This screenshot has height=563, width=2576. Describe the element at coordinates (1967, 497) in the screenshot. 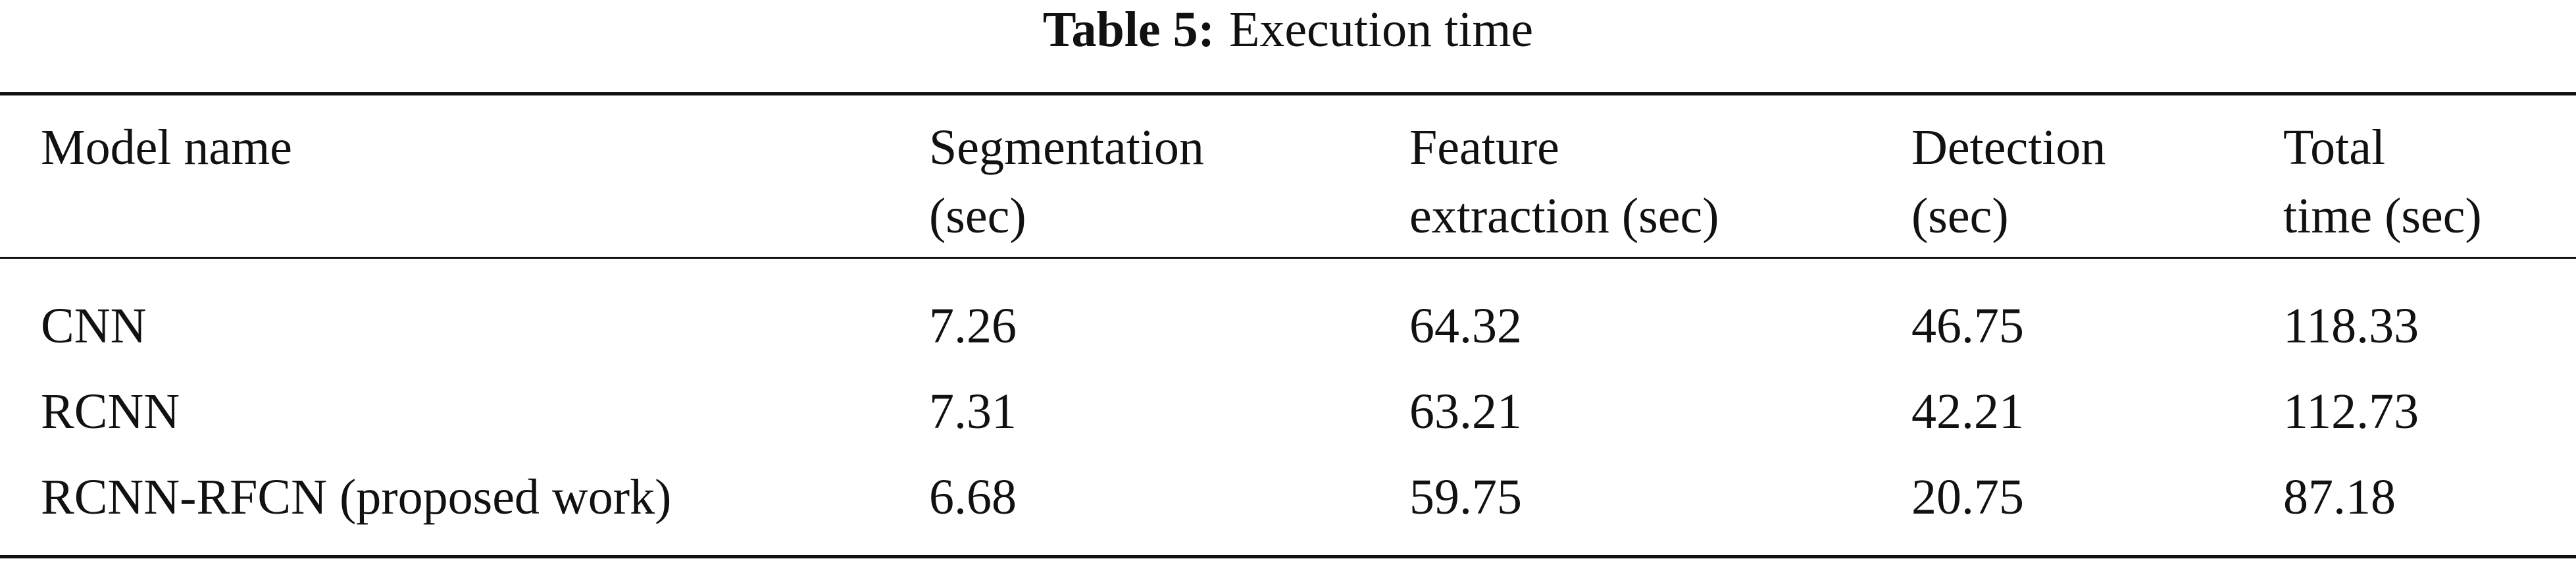

I see `data-cell: 20.75` at that location.